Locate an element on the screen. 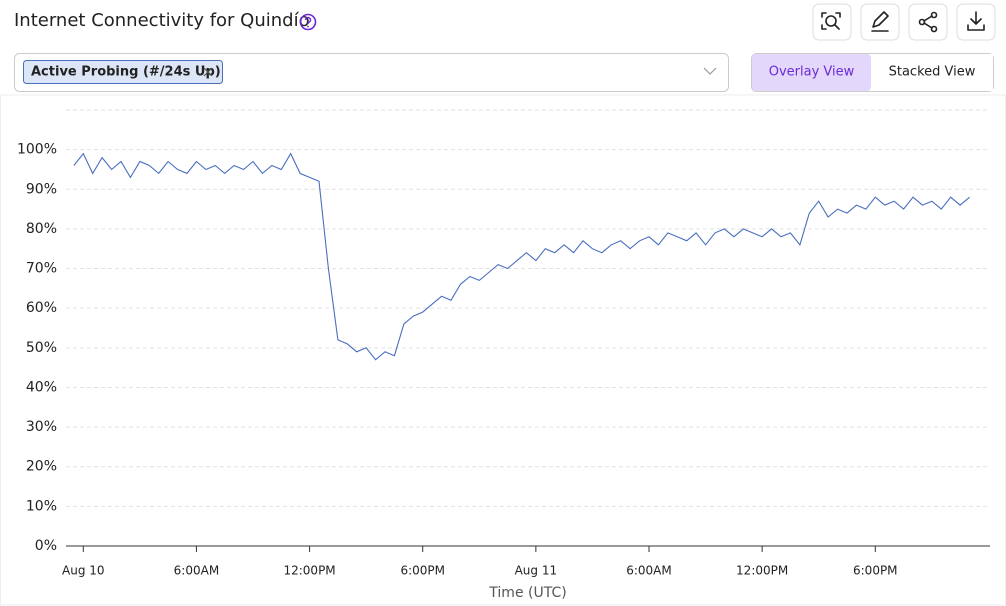 This screenshot has height=606, width=1006. zoom-button is located at coordinates (832, 22).